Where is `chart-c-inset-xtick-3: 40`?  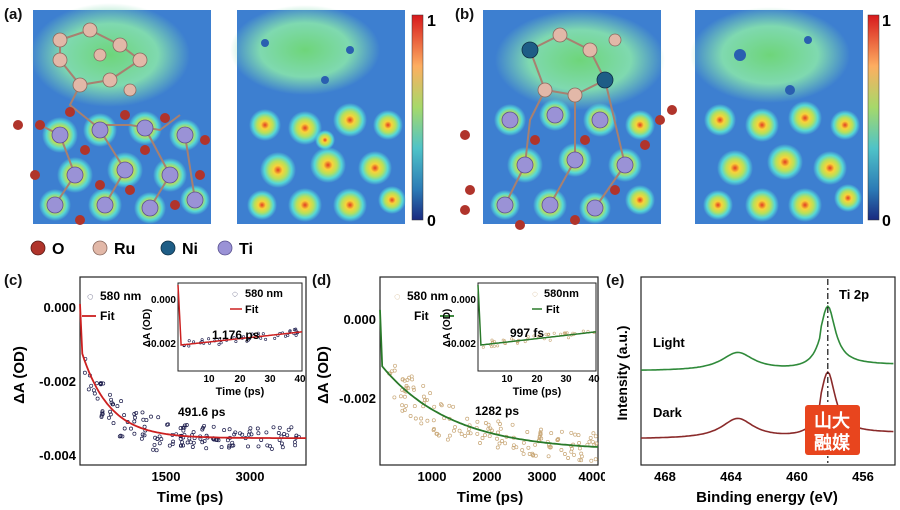 chart-c-inset-xtick-3: 40 is located at coordinates (300, 379).